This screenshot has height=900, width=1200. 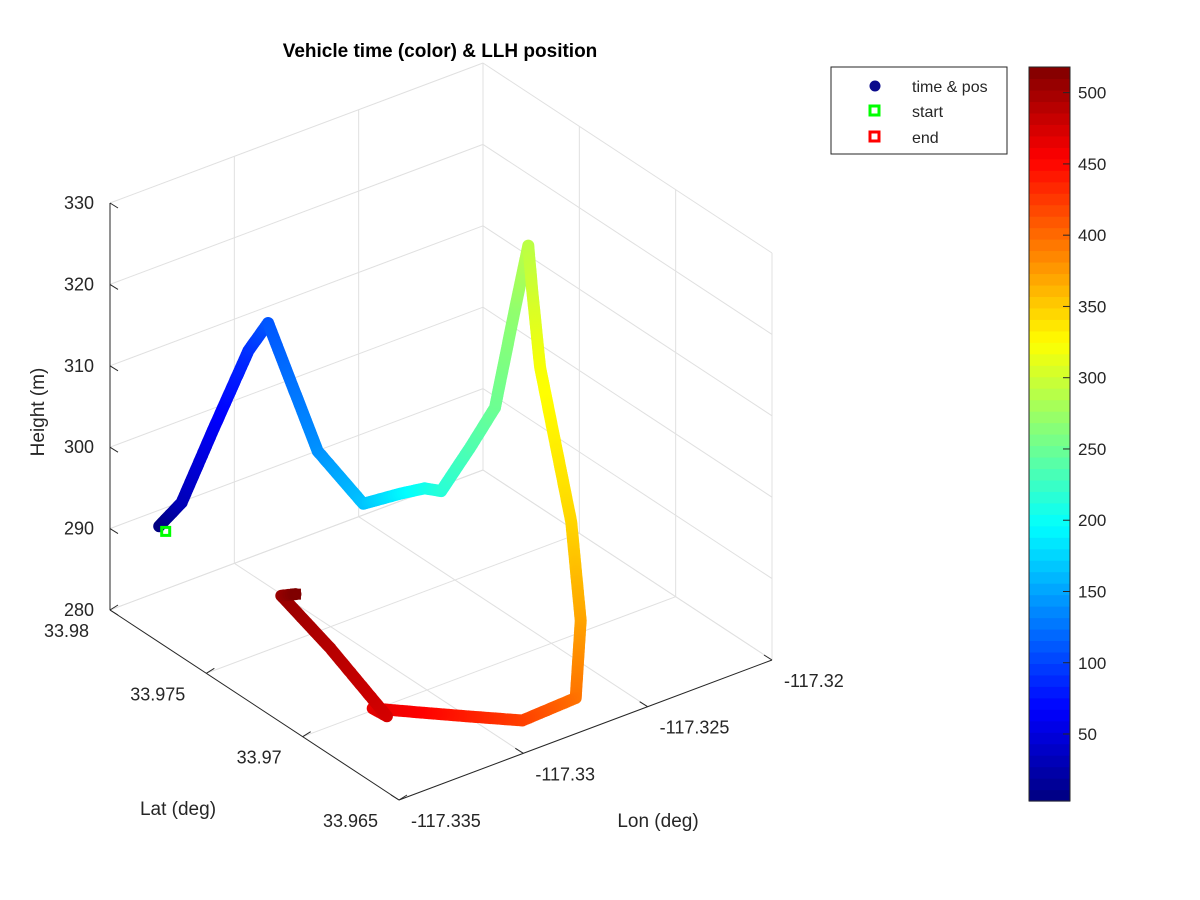 What do you see at coordinates (440, 51) in the screenshot?
I see `chart-title: Vehicle time (color) & LLH position` at bounding box center [440, 51].